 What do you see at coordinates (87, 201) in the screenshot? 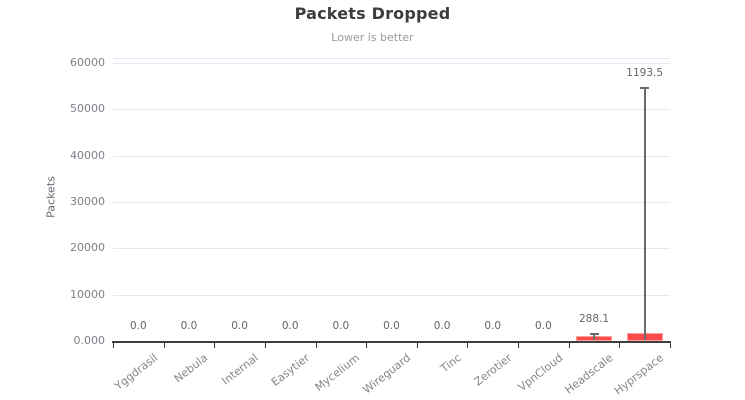
I see `y-tick-label: 30000` at bounding box center [87, 201].